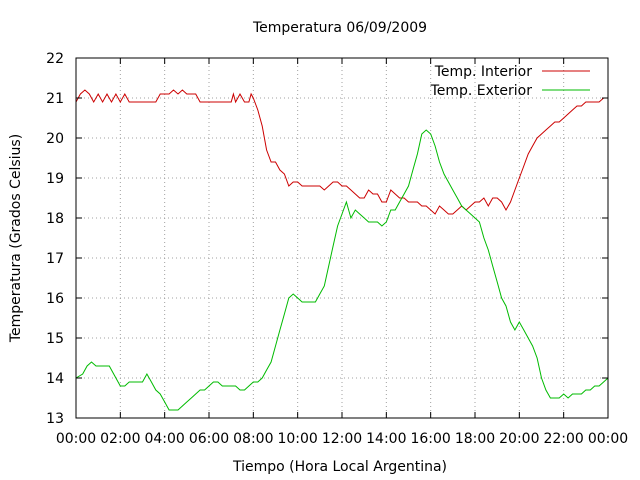 The height and width of the screenshot is (480, 640). I want to click on x-tick-label: 02:00, so click(120, 439).